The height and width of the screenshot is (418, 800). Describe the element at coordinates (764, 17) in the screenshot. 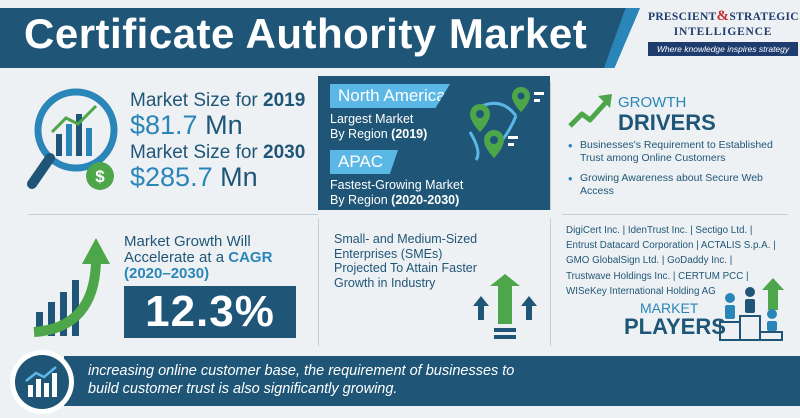

I see `logo-word-strategic: STRATEGIC` at that location.